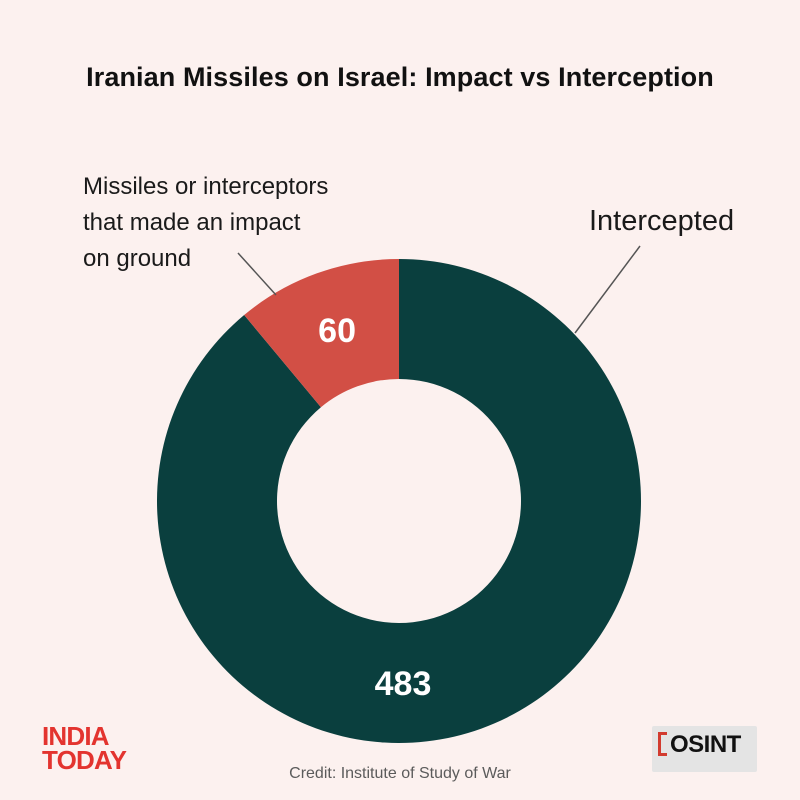 The width and height of the screenshot is (800, 800). Describe the element at coordinates (192, 222) in the screenshot. I see `category-label-impact-line: that made an impact` at that location.